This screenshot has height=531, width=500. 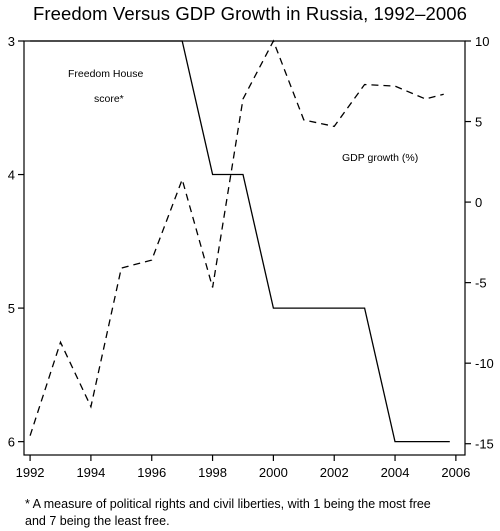 What do you see at coordinates (90, 472) in the screenshot?
I see `x-tick-label: 1994` at bounding box center [90, 472].